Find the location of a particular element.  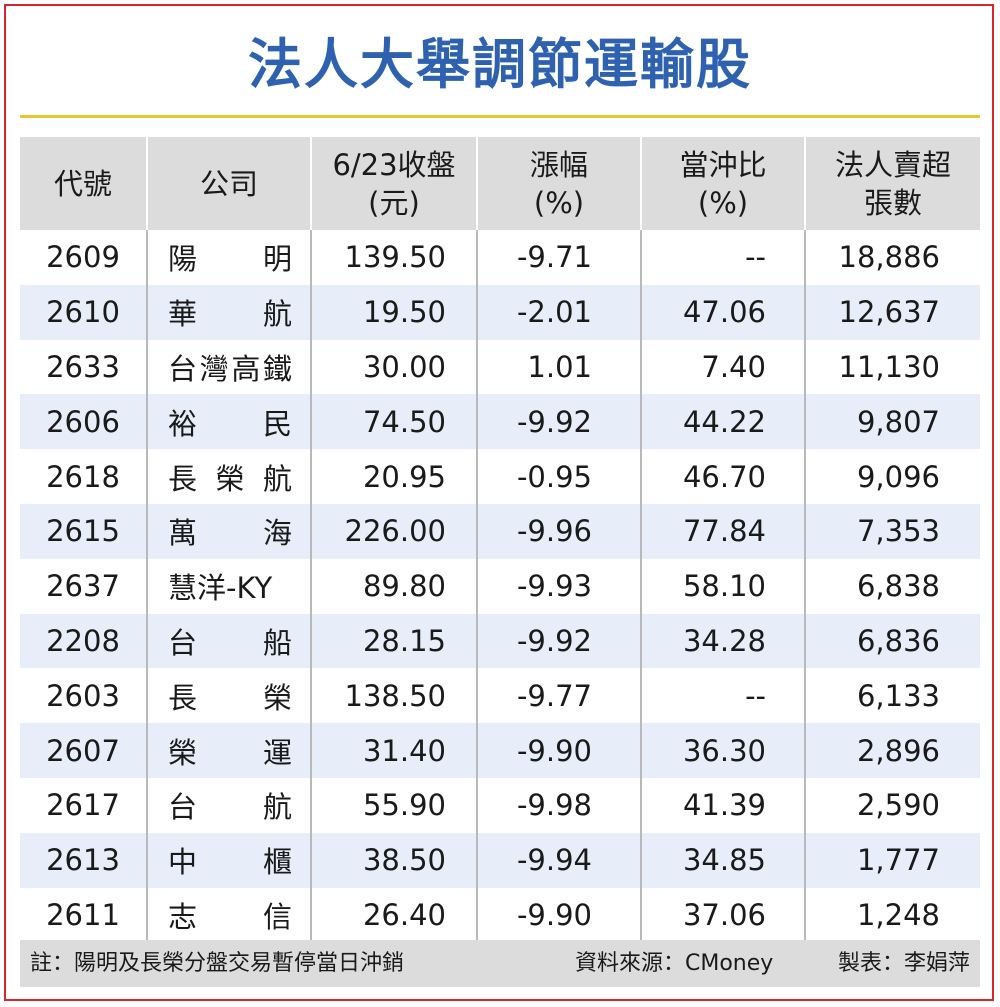

cell-change: -9.92 is located at coordinates (558, 422).